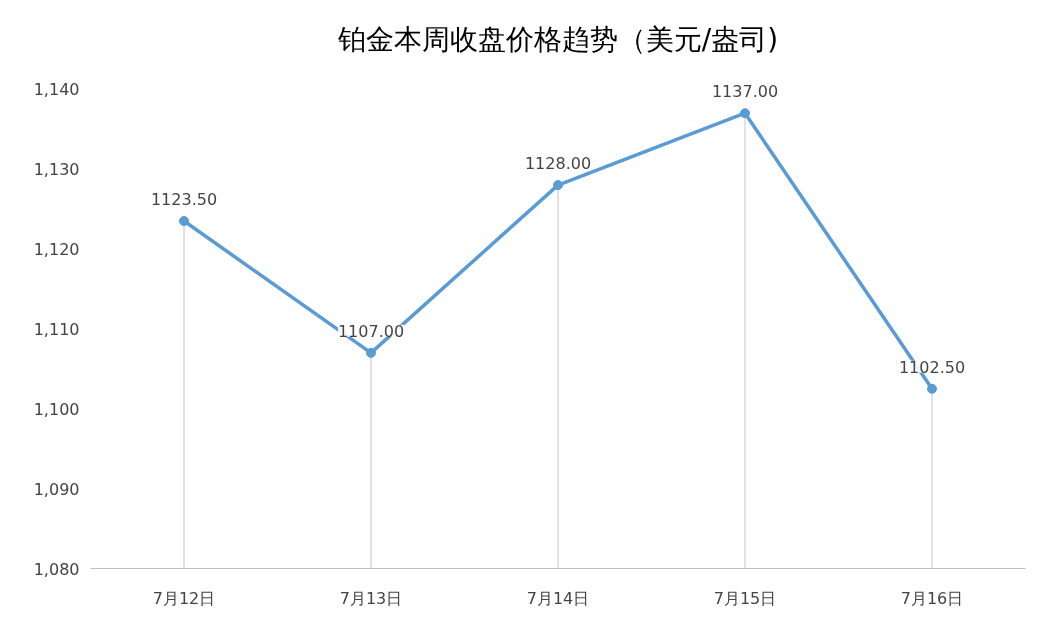 The width and height of the screenshot is (1050, 622). I want to click on text: 1107.00, so click(371, 331).